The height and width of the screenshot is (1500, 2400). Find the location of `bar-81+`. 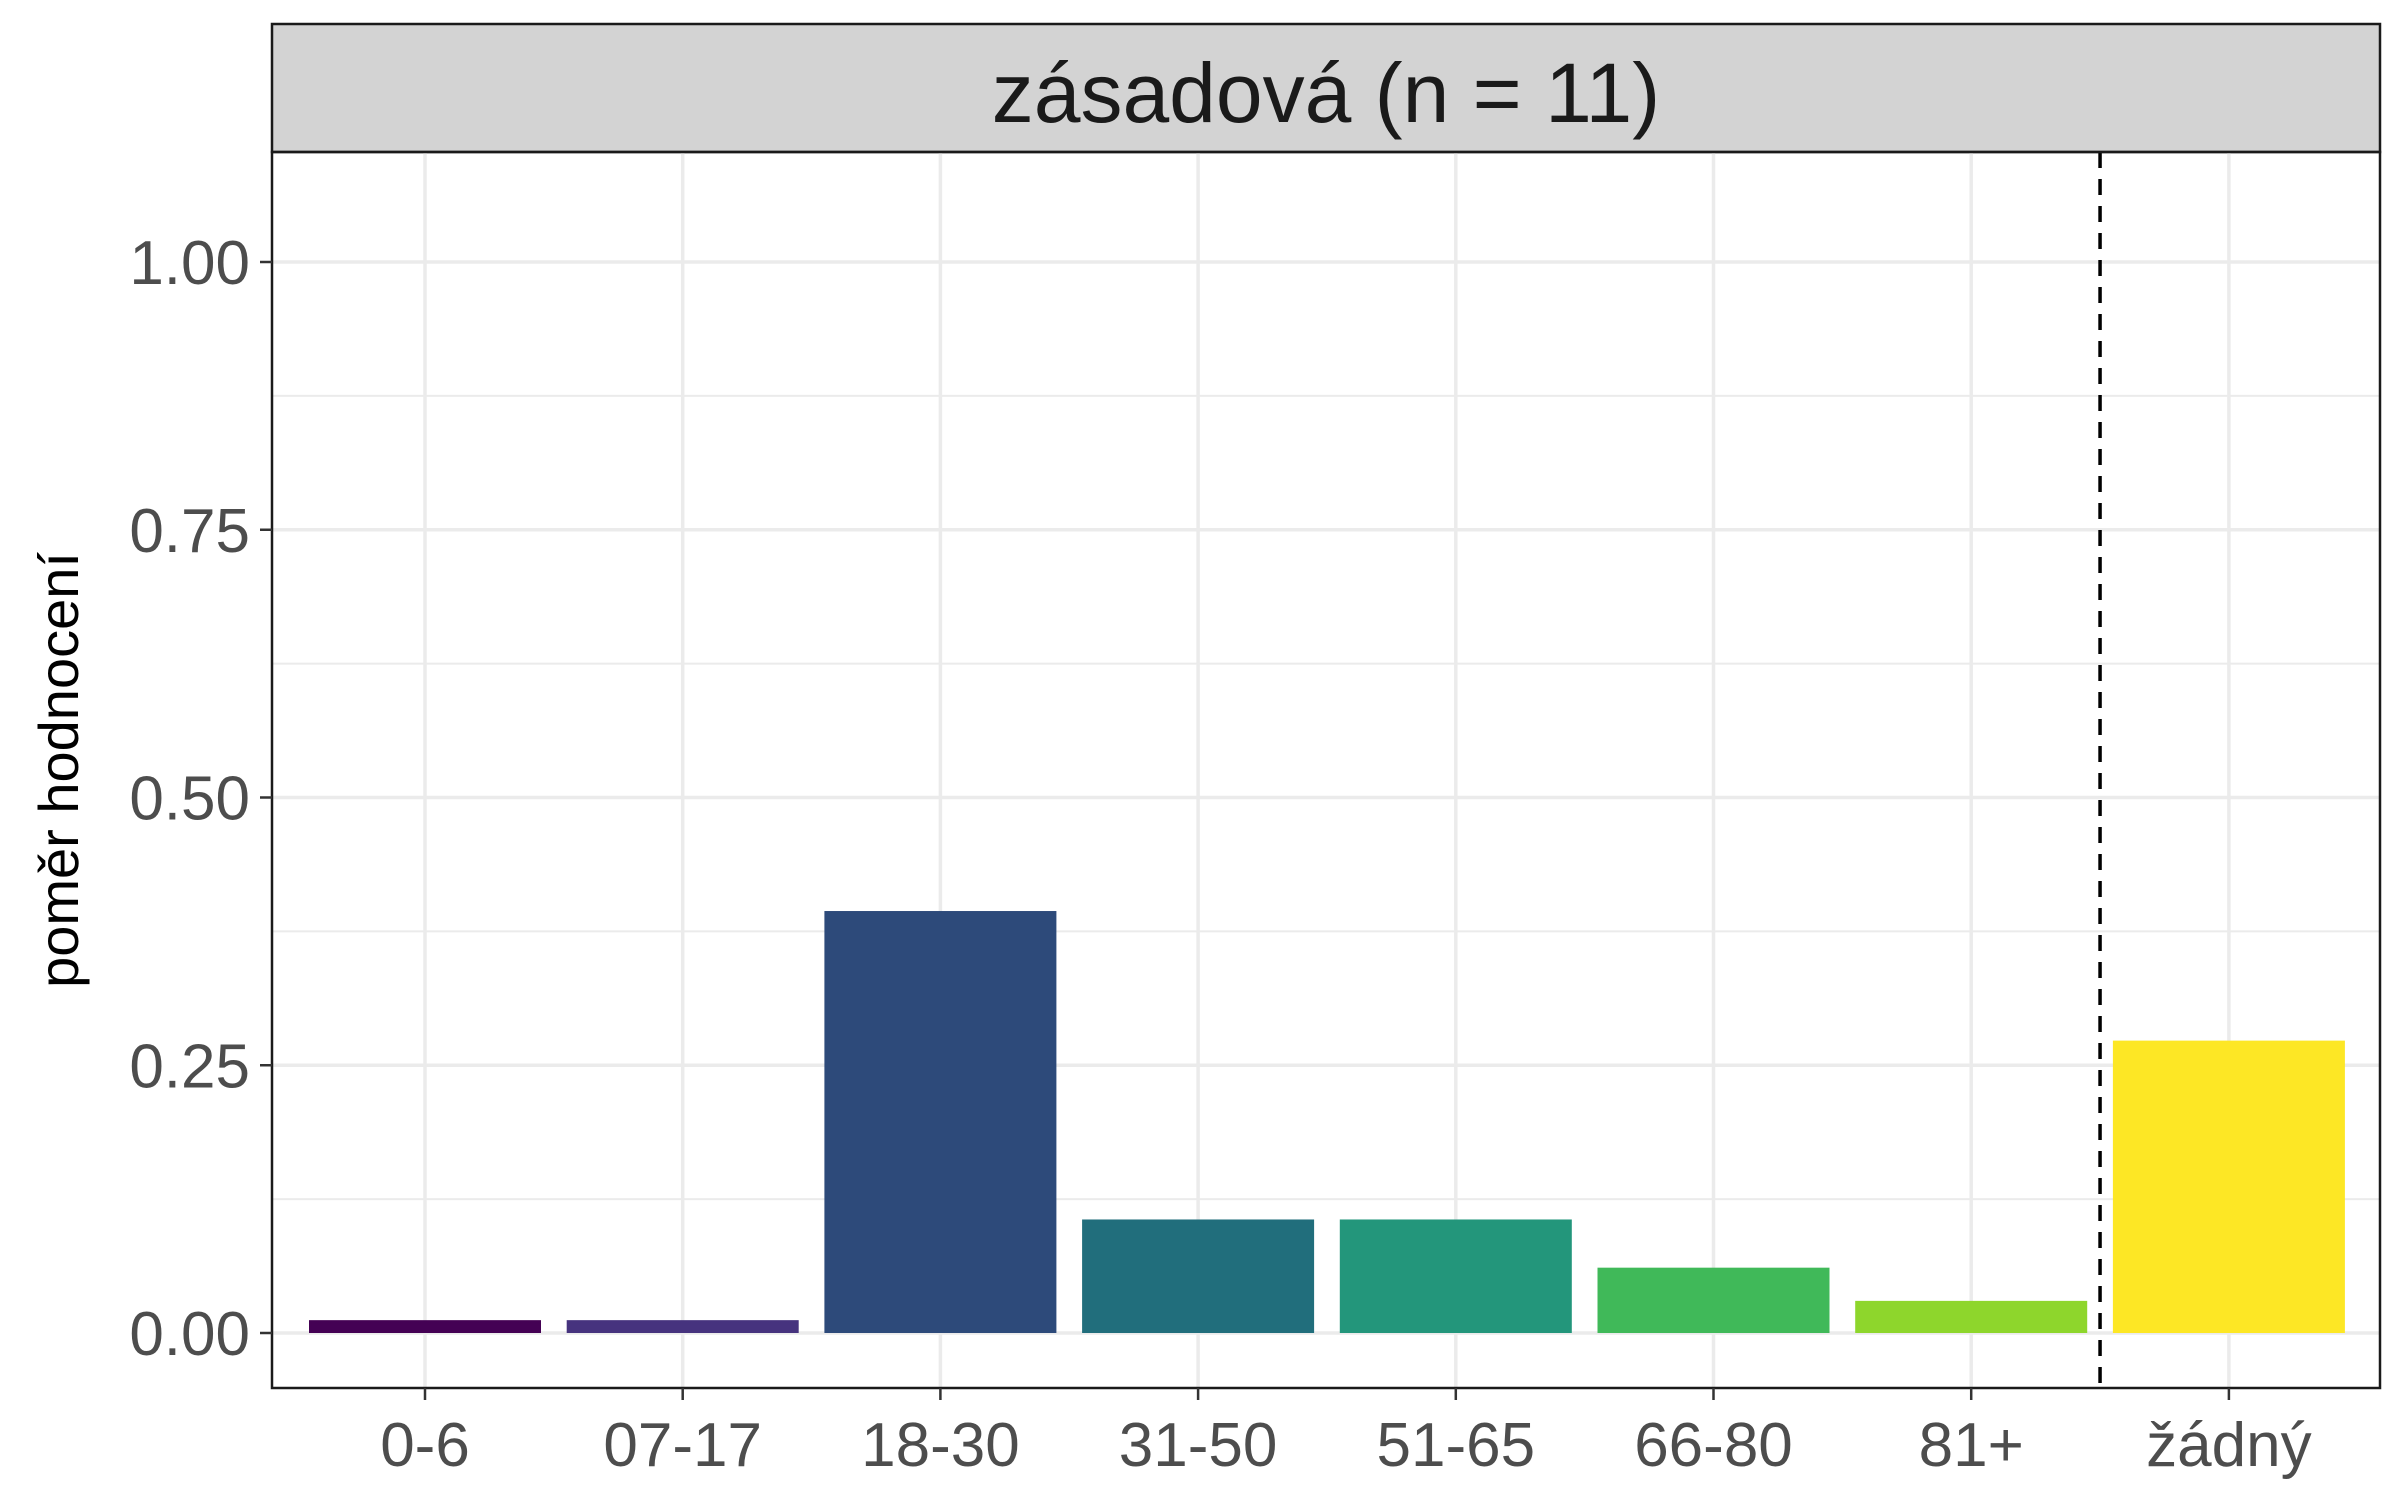

bar-81+ is located at coordinates (1971, 1316).